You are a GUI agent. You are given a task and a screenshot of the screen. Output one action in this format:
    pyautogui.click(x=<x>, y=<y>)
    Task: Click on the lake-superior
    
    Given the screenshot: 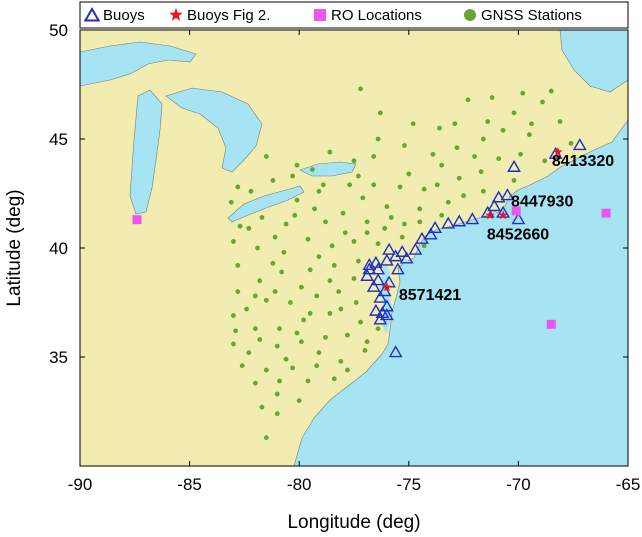 What is the action you would take?
    pyautogui.click(x=138, y=64)
    